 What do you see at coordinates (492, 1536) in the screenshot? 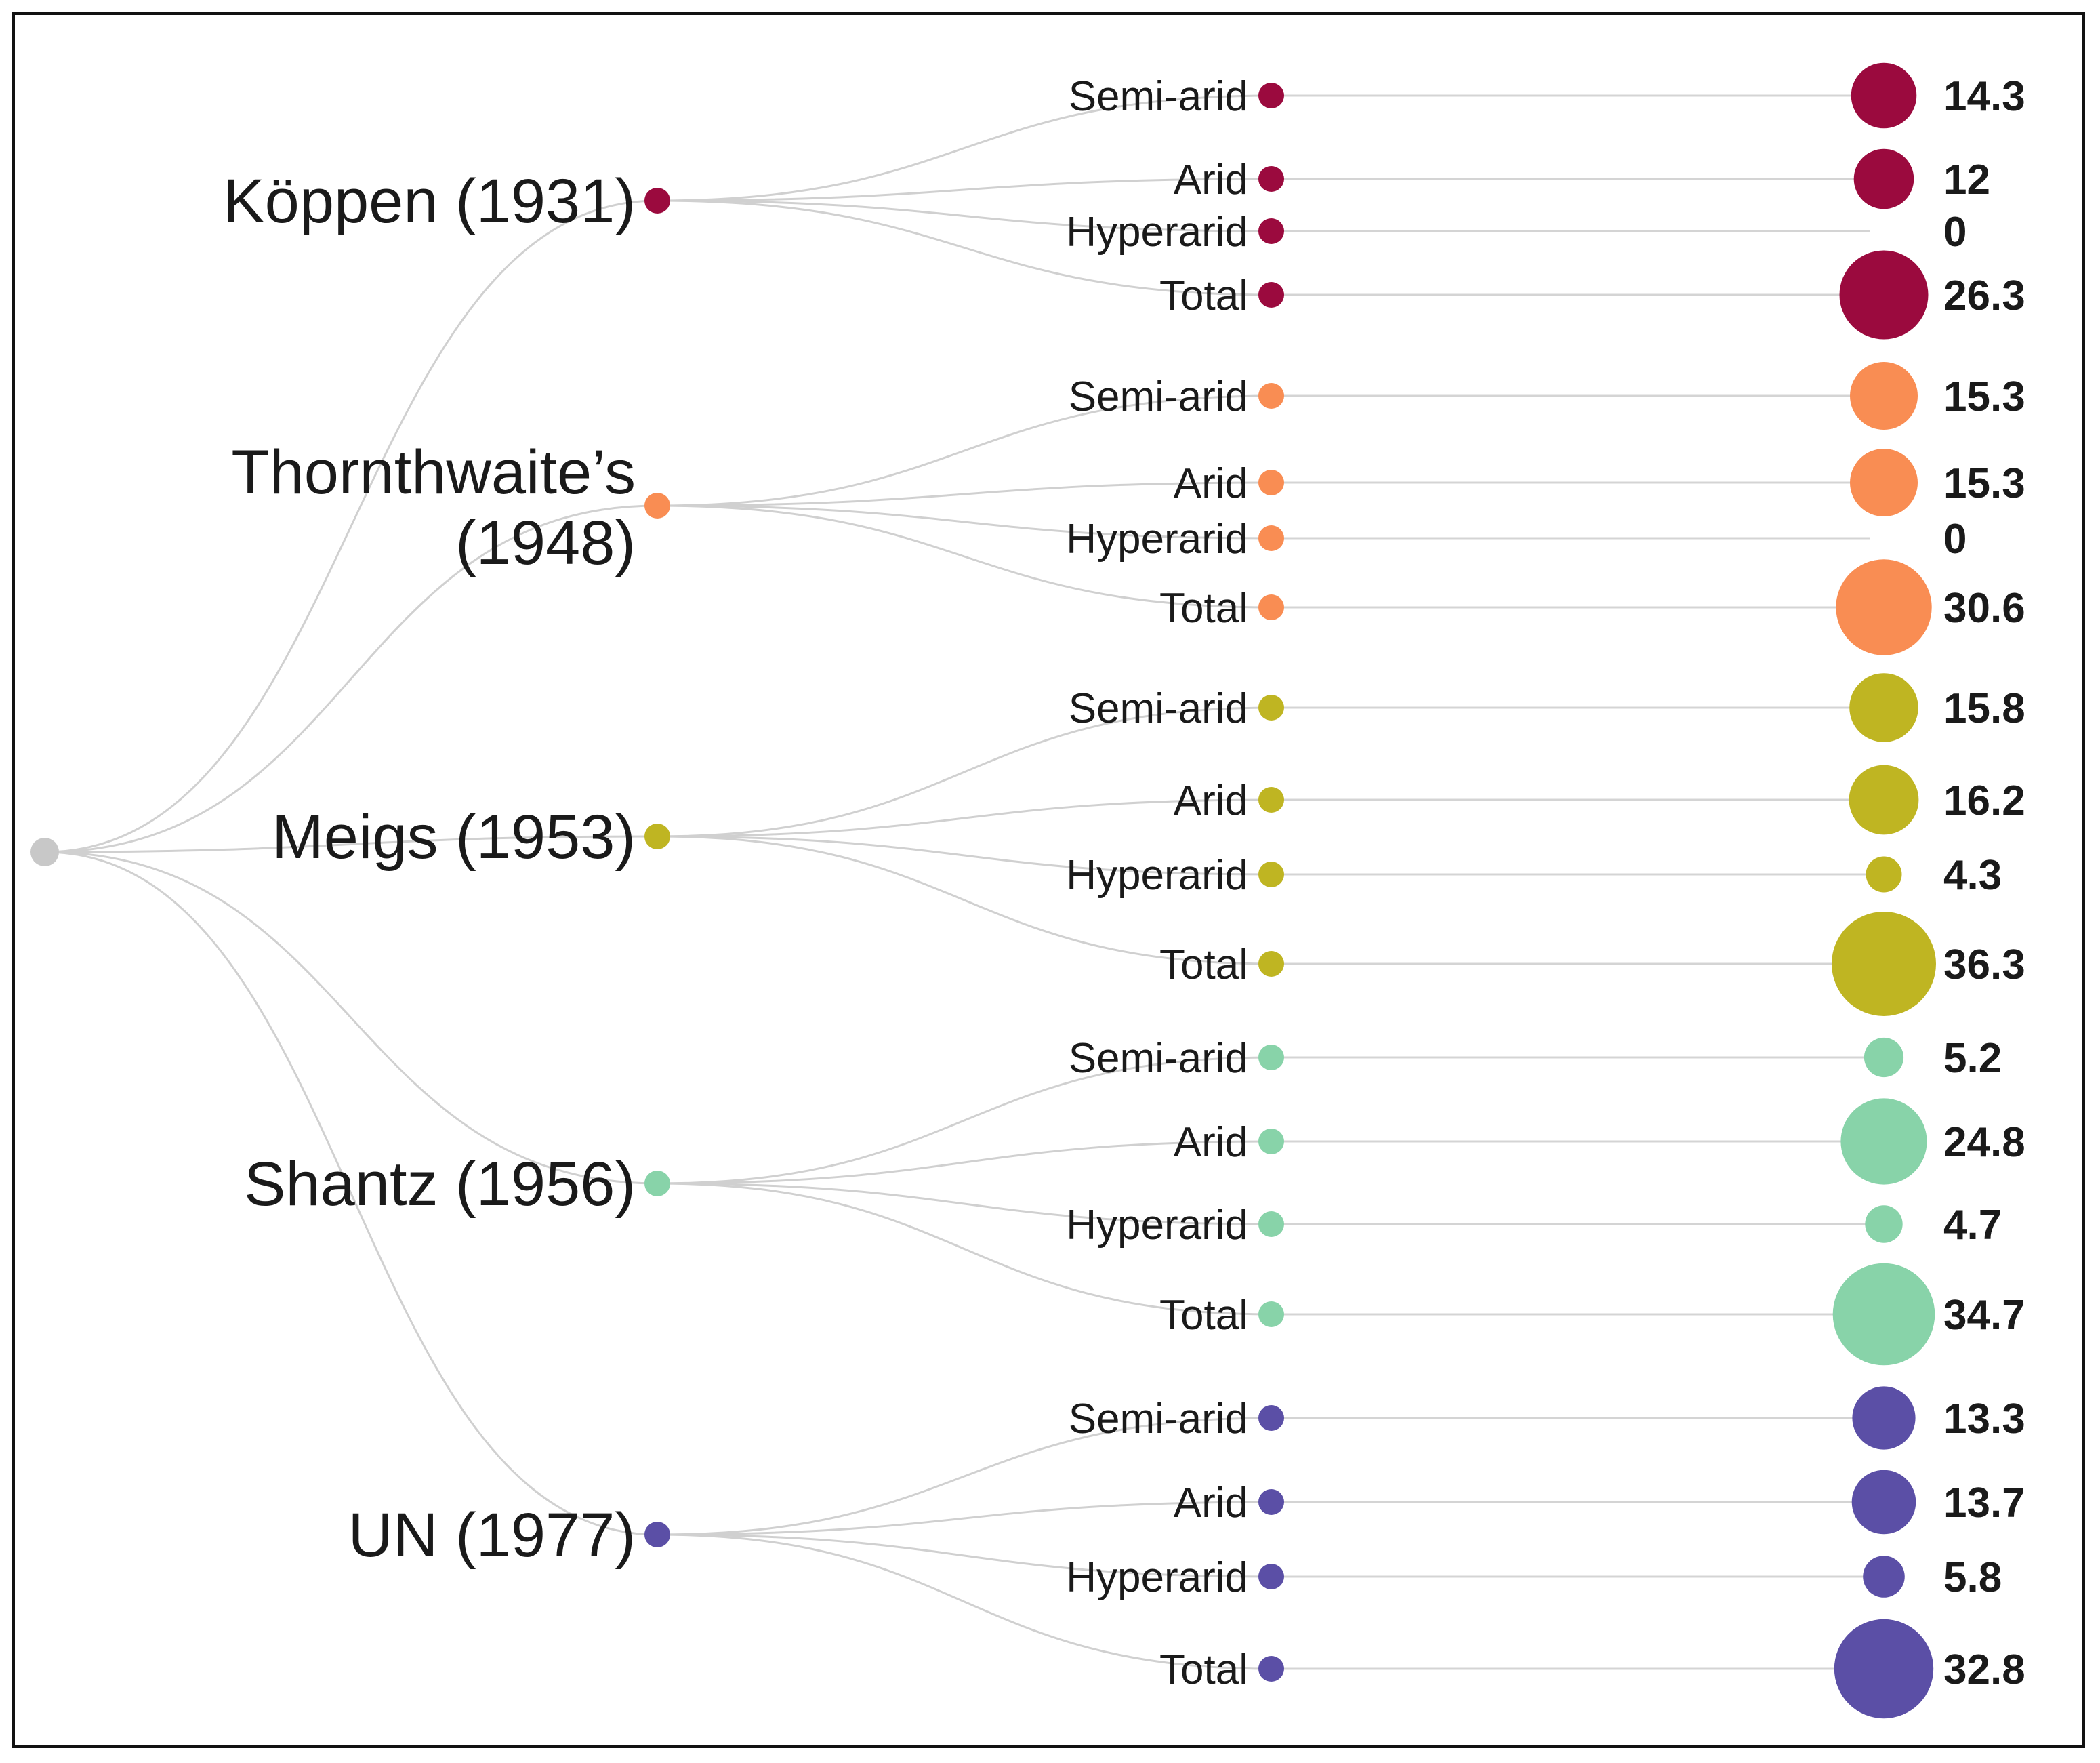
I see `method-label: UN (1977)` at bounding box center [492, 1536].